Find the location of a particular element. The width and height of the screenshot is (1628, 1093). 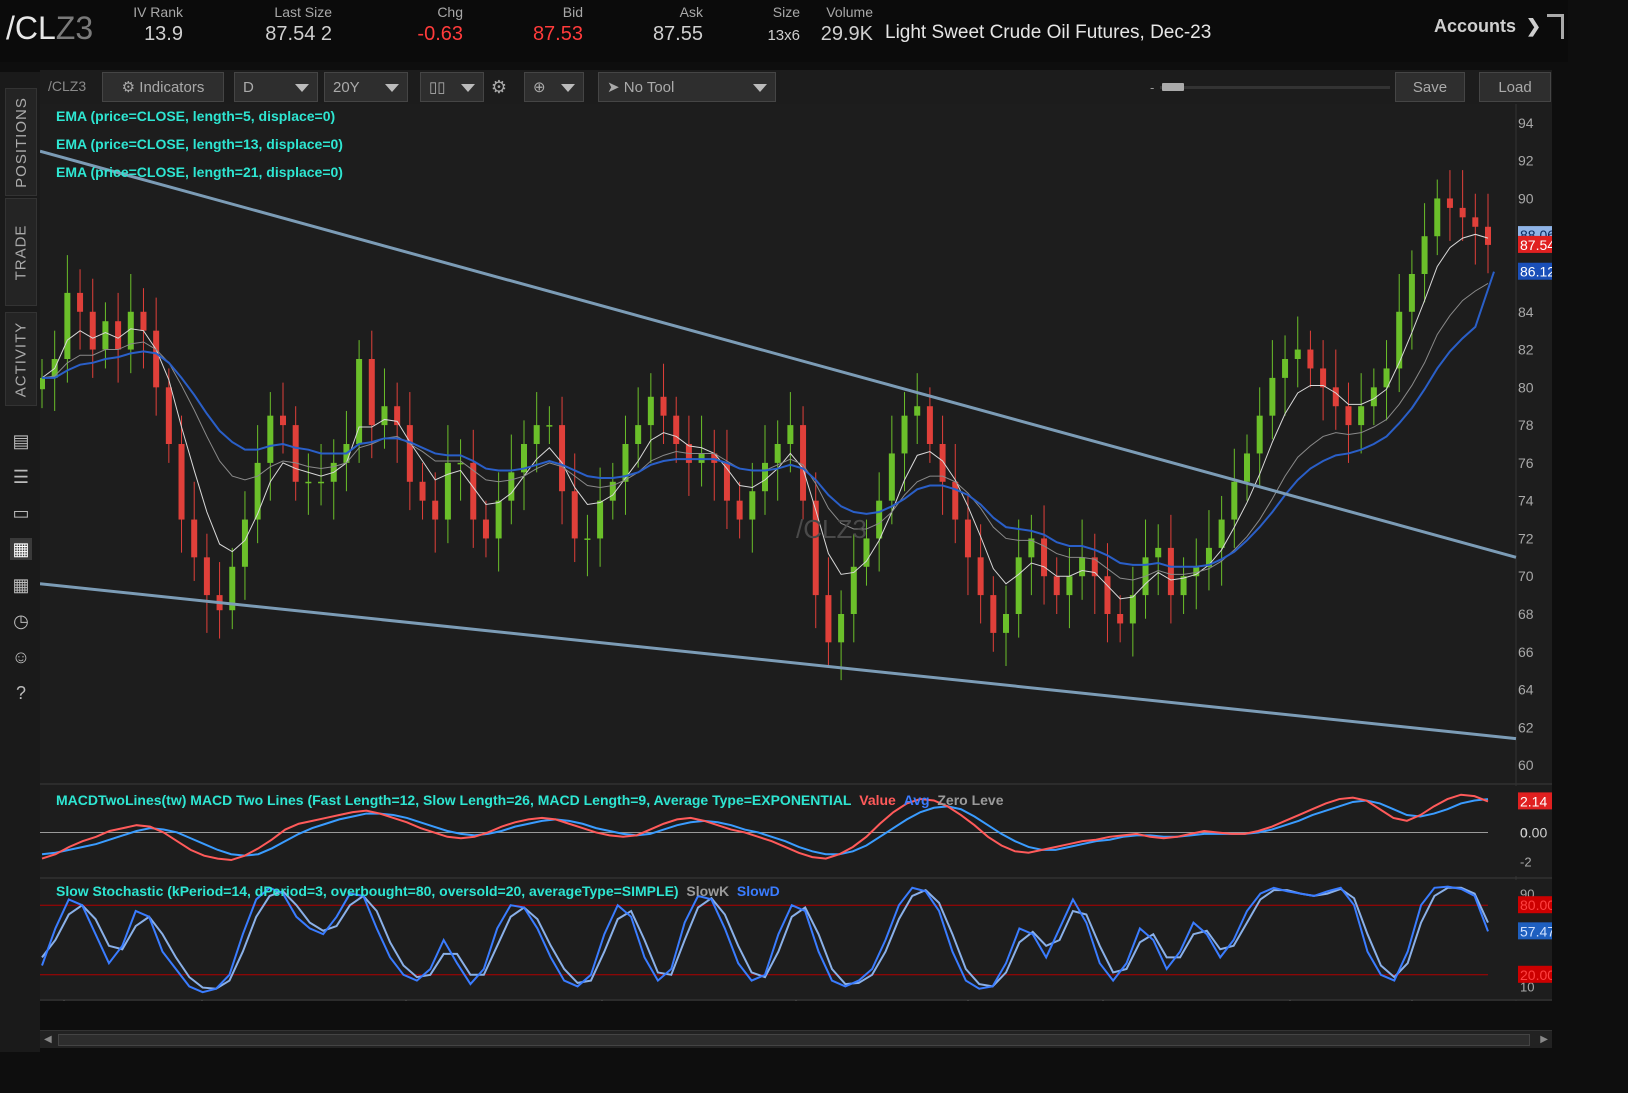

tab-activity: ACTIVITY is located at coordinates (21, 359).